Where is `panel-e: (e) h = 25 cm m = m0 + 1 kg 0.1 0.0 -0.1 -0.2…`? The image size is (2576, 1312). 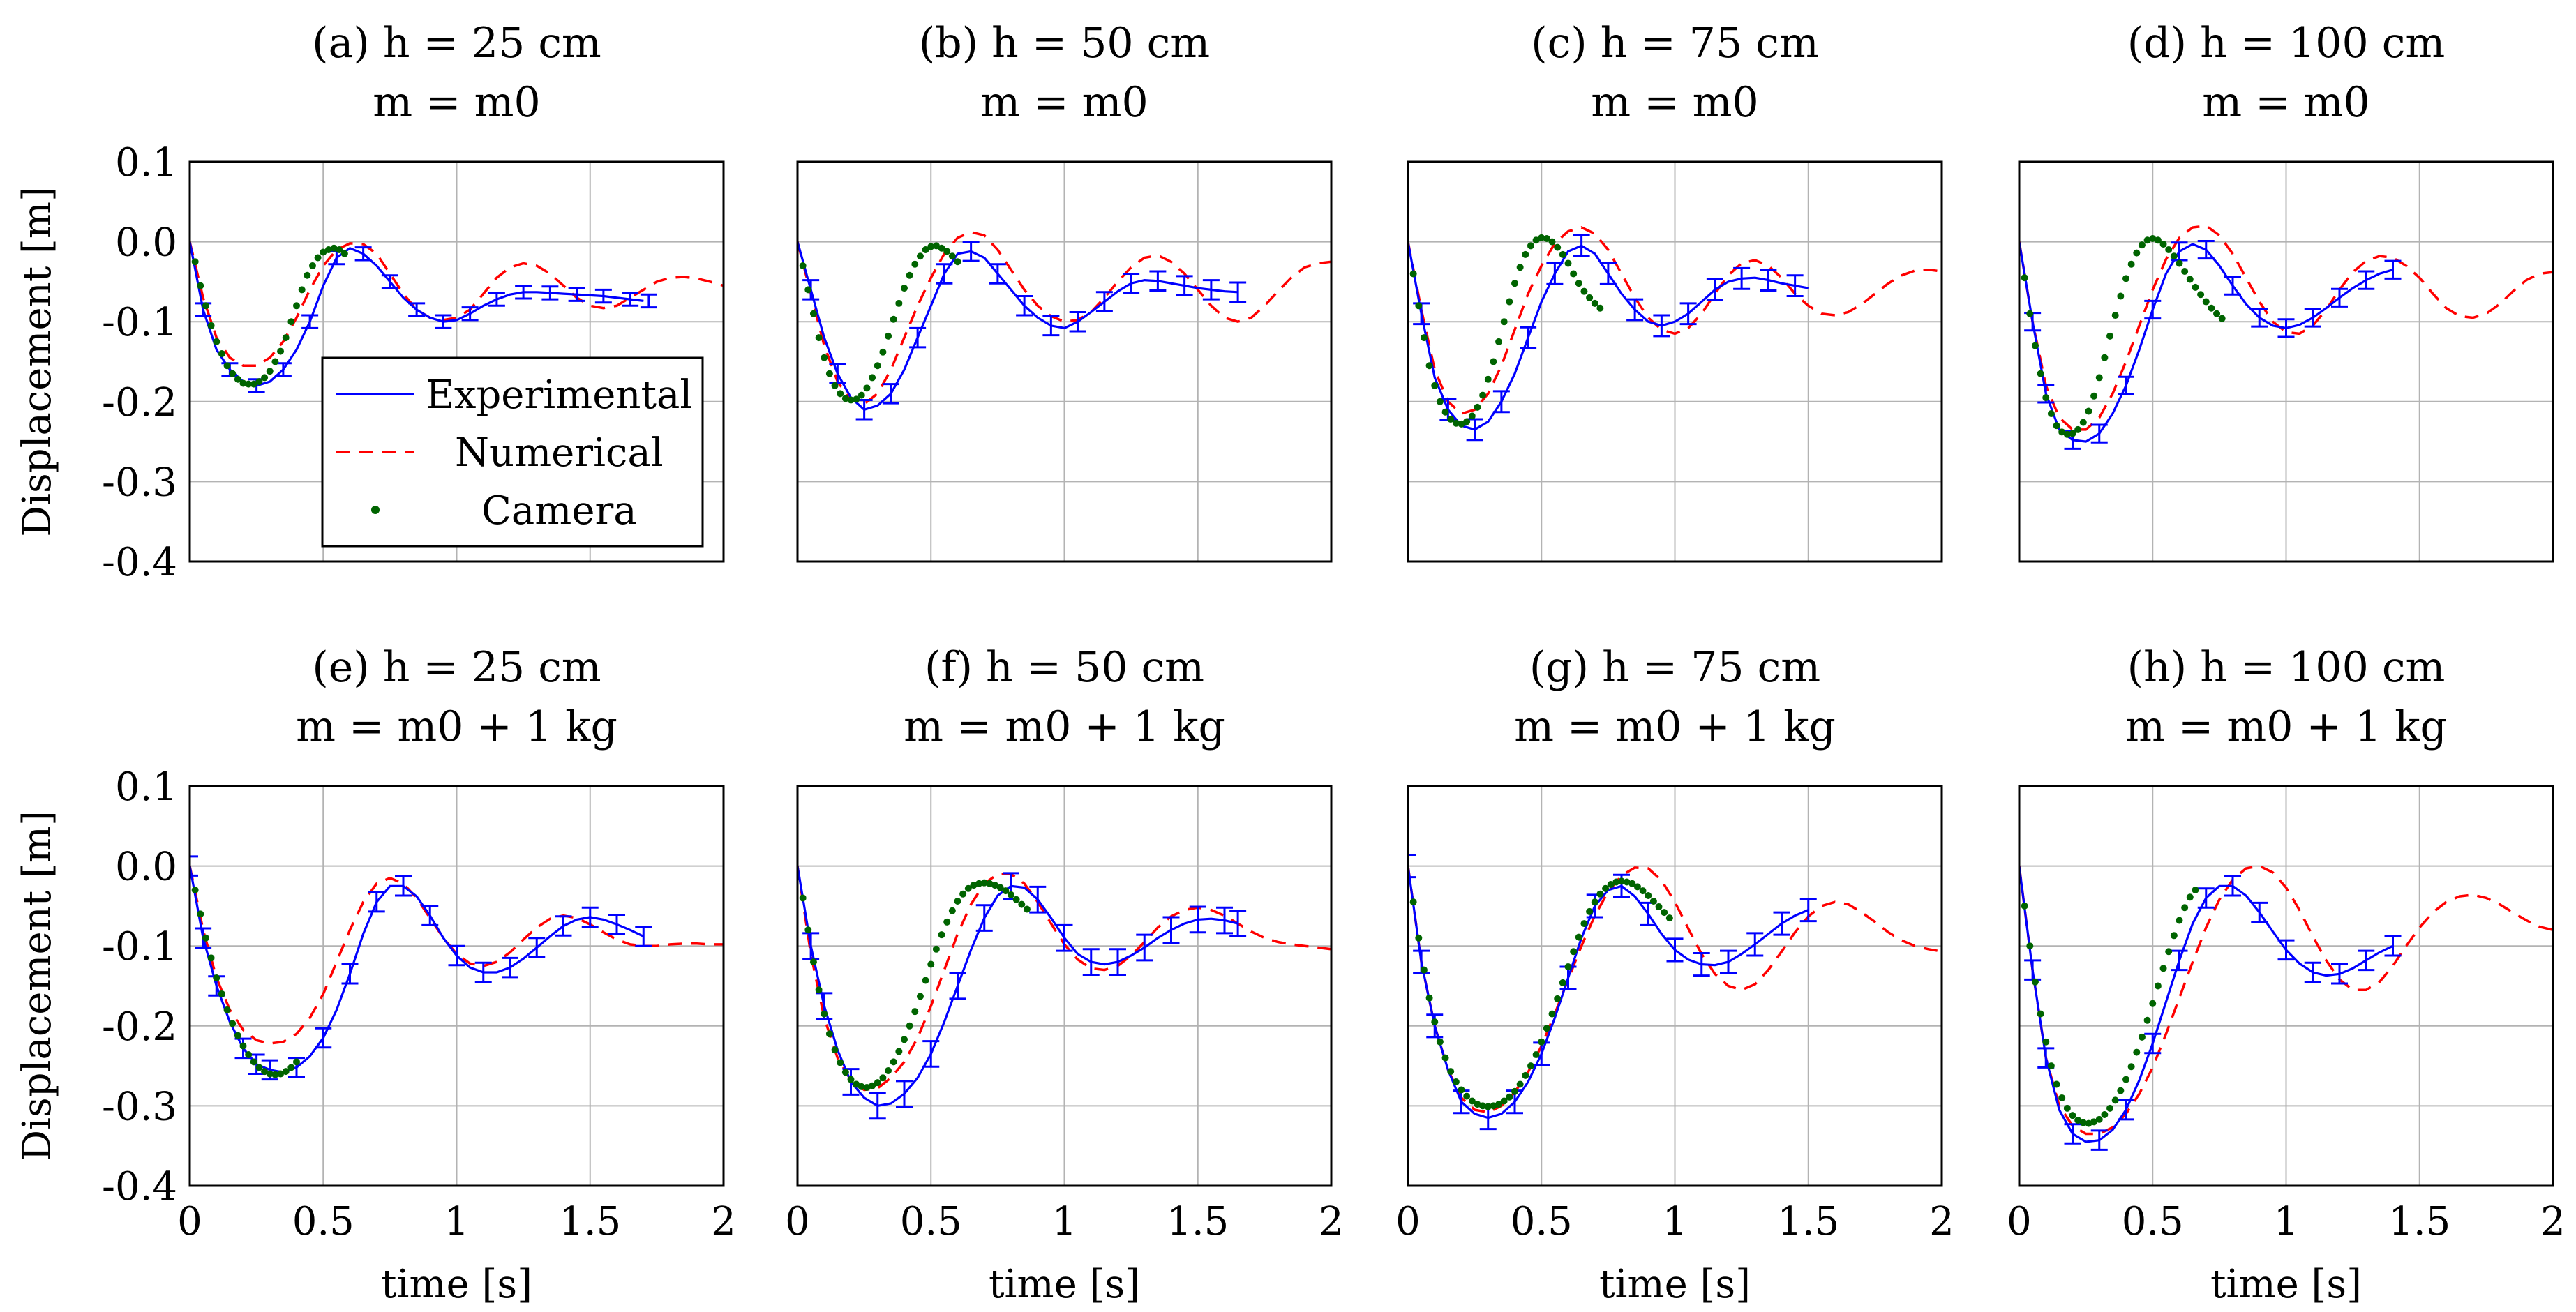
panel-e: (e) h = 25 cm m = m0 + 1 kg 0.1 0.0 -0.1 -0.2… is located at coordinates (375, 975).